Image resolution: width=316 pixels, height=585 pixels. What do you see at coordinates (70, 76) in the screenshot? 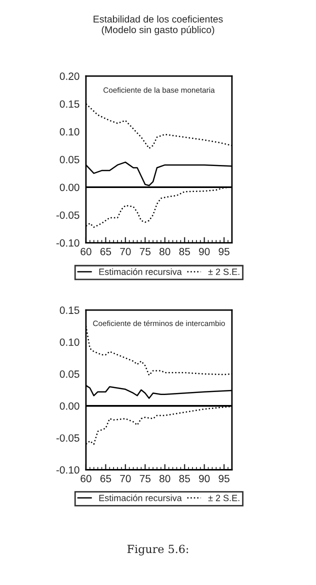
I see `y-tick-label: 0.20` at bounding box center [70, 76].